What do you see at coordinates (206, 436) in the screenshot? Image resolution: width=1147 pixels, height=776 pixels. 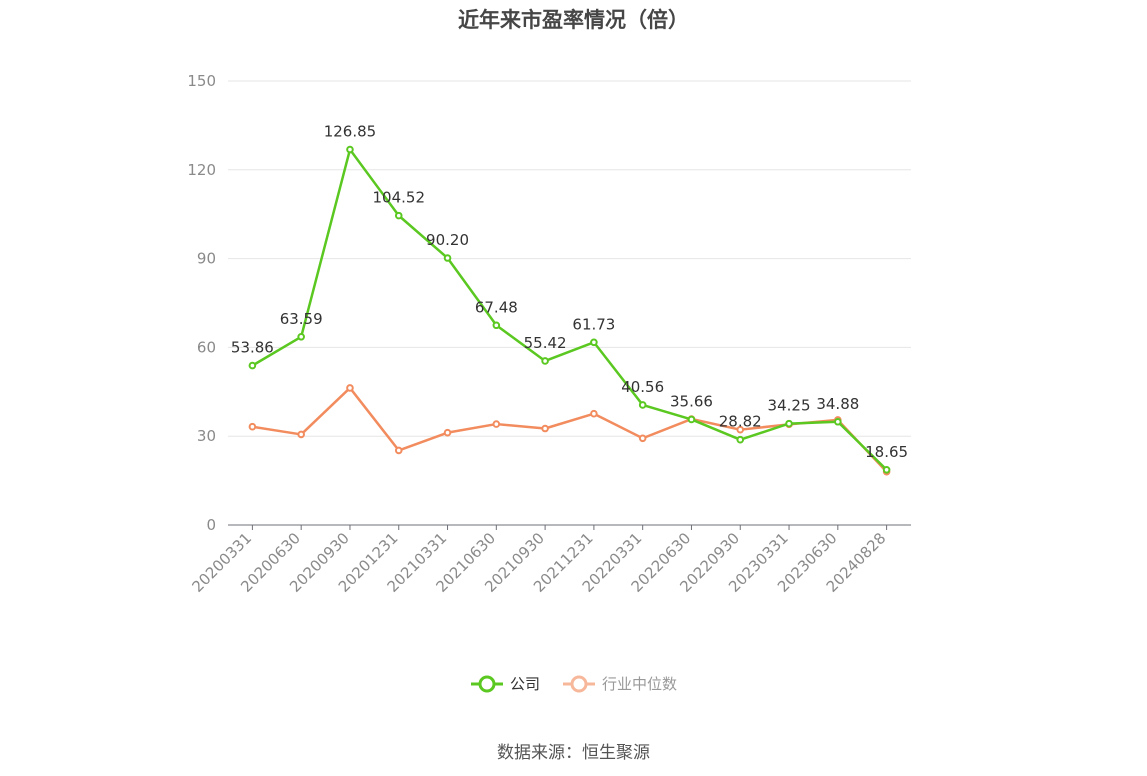 I see `y-tick-label: 30` at bounding box center [206, 436].